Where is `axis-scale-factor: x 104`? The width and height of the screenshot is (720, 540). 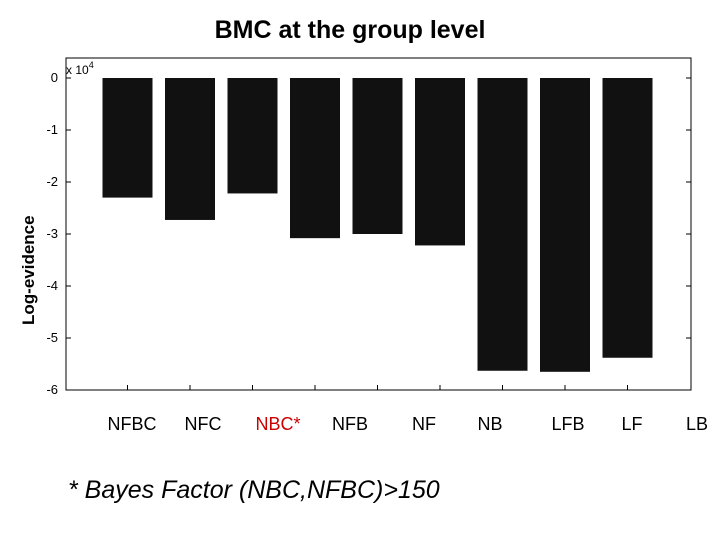
axis-scale-factor: x 104 is located at coordinates (80, 68).